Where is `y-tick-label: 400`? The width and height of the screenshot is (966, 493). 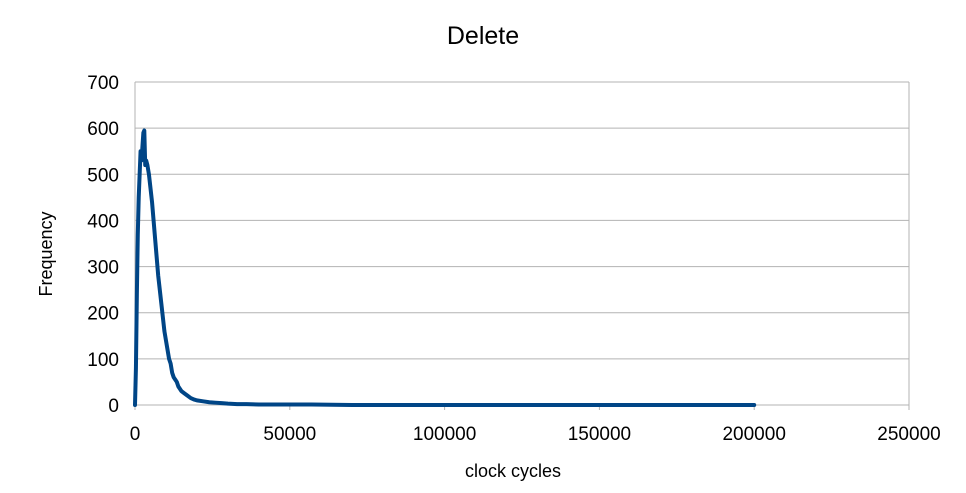 y-tick-label: 400 is located at coordinates (103, 221).